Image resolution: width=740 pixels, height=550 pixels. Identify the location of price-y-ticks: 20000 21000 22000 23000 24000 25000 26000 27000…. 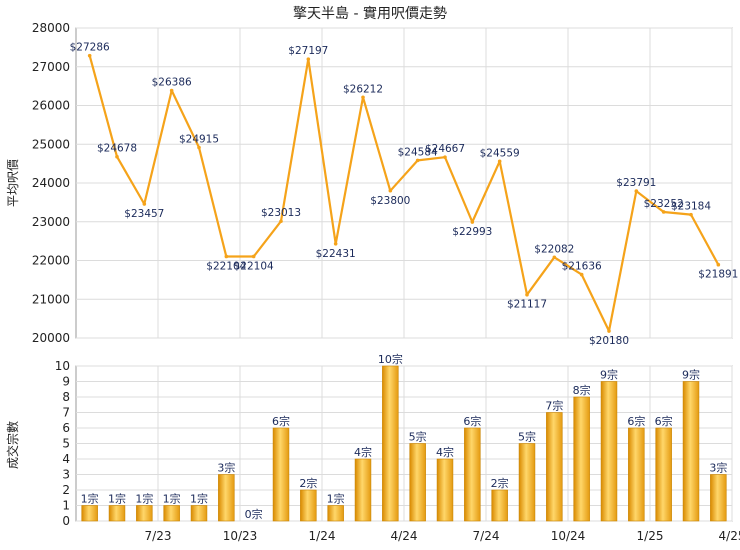
(51, 183).